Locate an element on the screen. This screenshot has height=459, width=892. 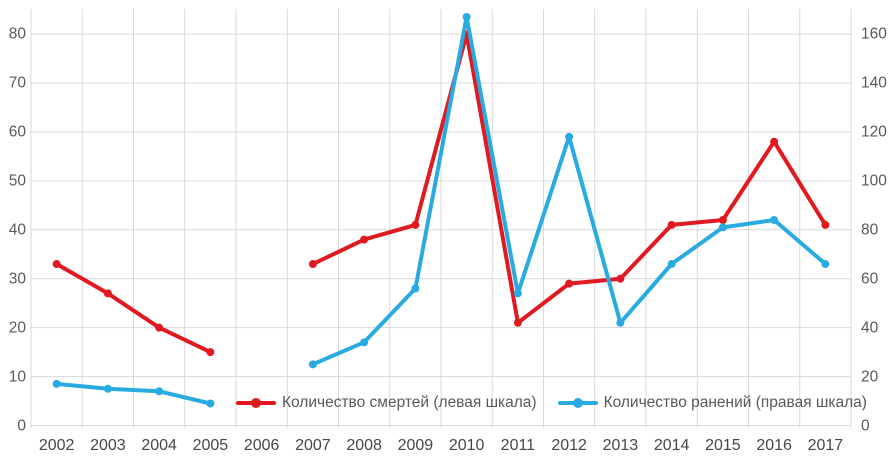
x-axis-year-label: 2002 is located at coordinates (56, 445).